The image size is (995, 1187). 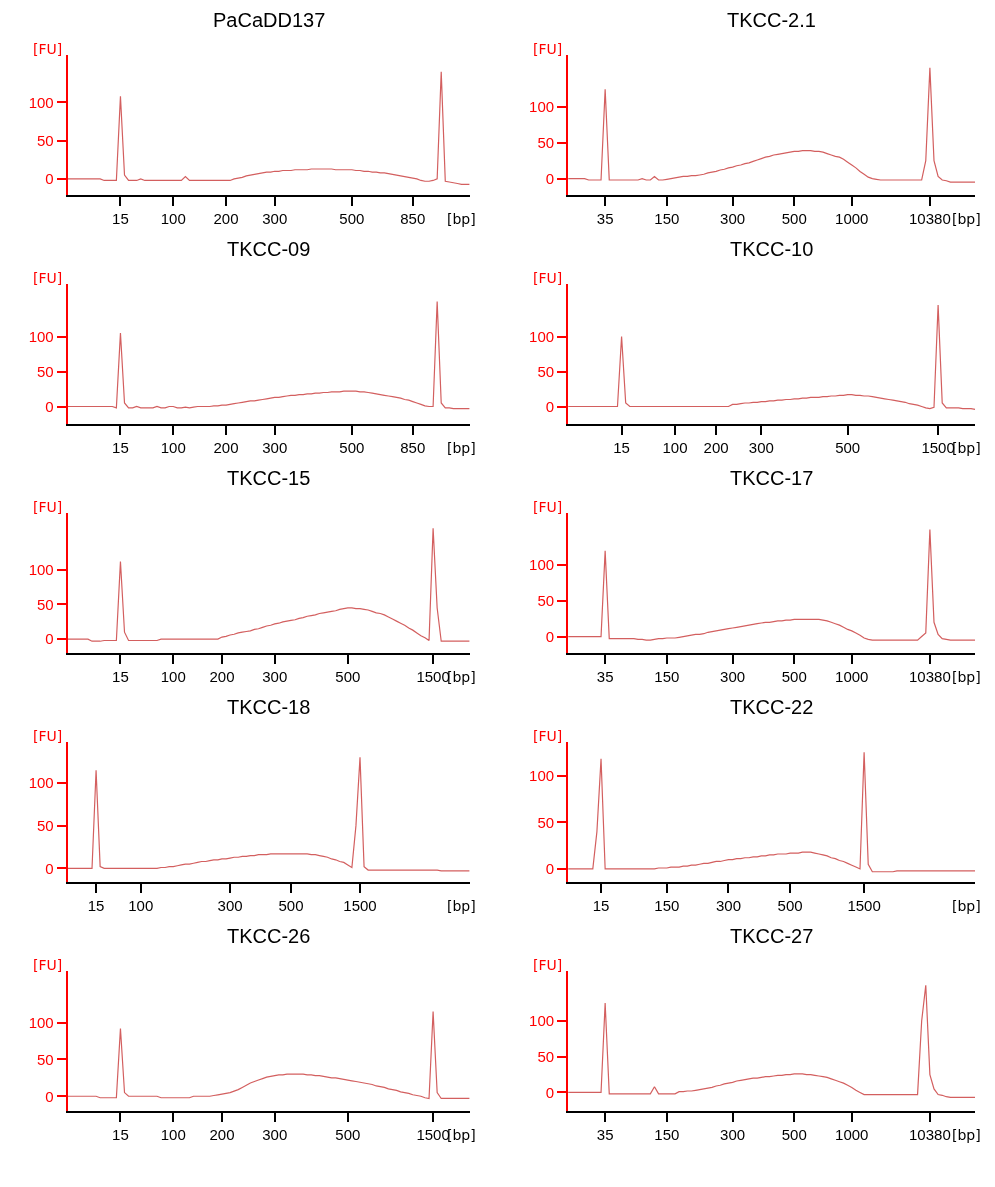 I want to click on chart-title: PaCaDD137, so click(x=269, y=20).